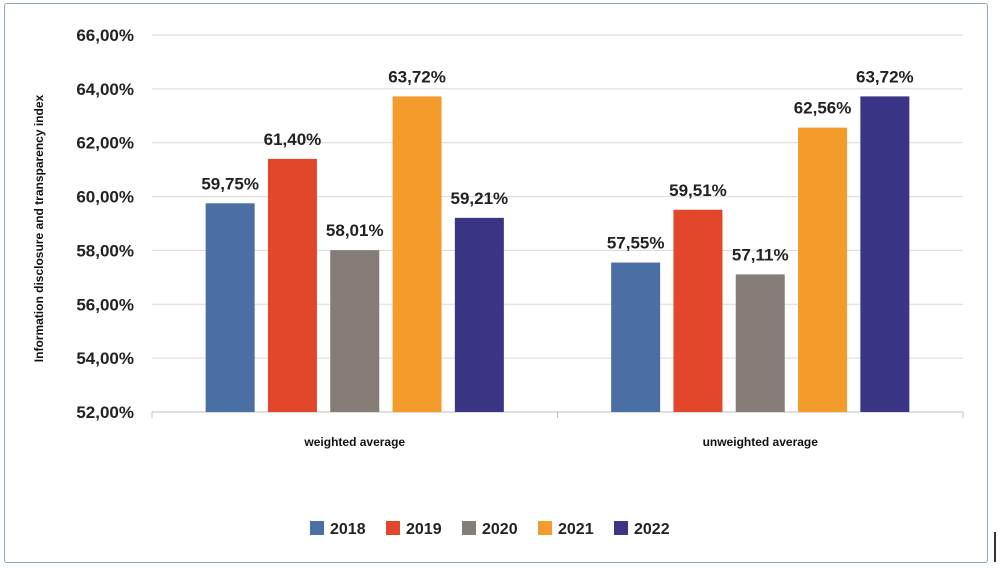 This screenshot has height=571, width=1000. I want to click on legend-label: 2020, so click(500, 529).